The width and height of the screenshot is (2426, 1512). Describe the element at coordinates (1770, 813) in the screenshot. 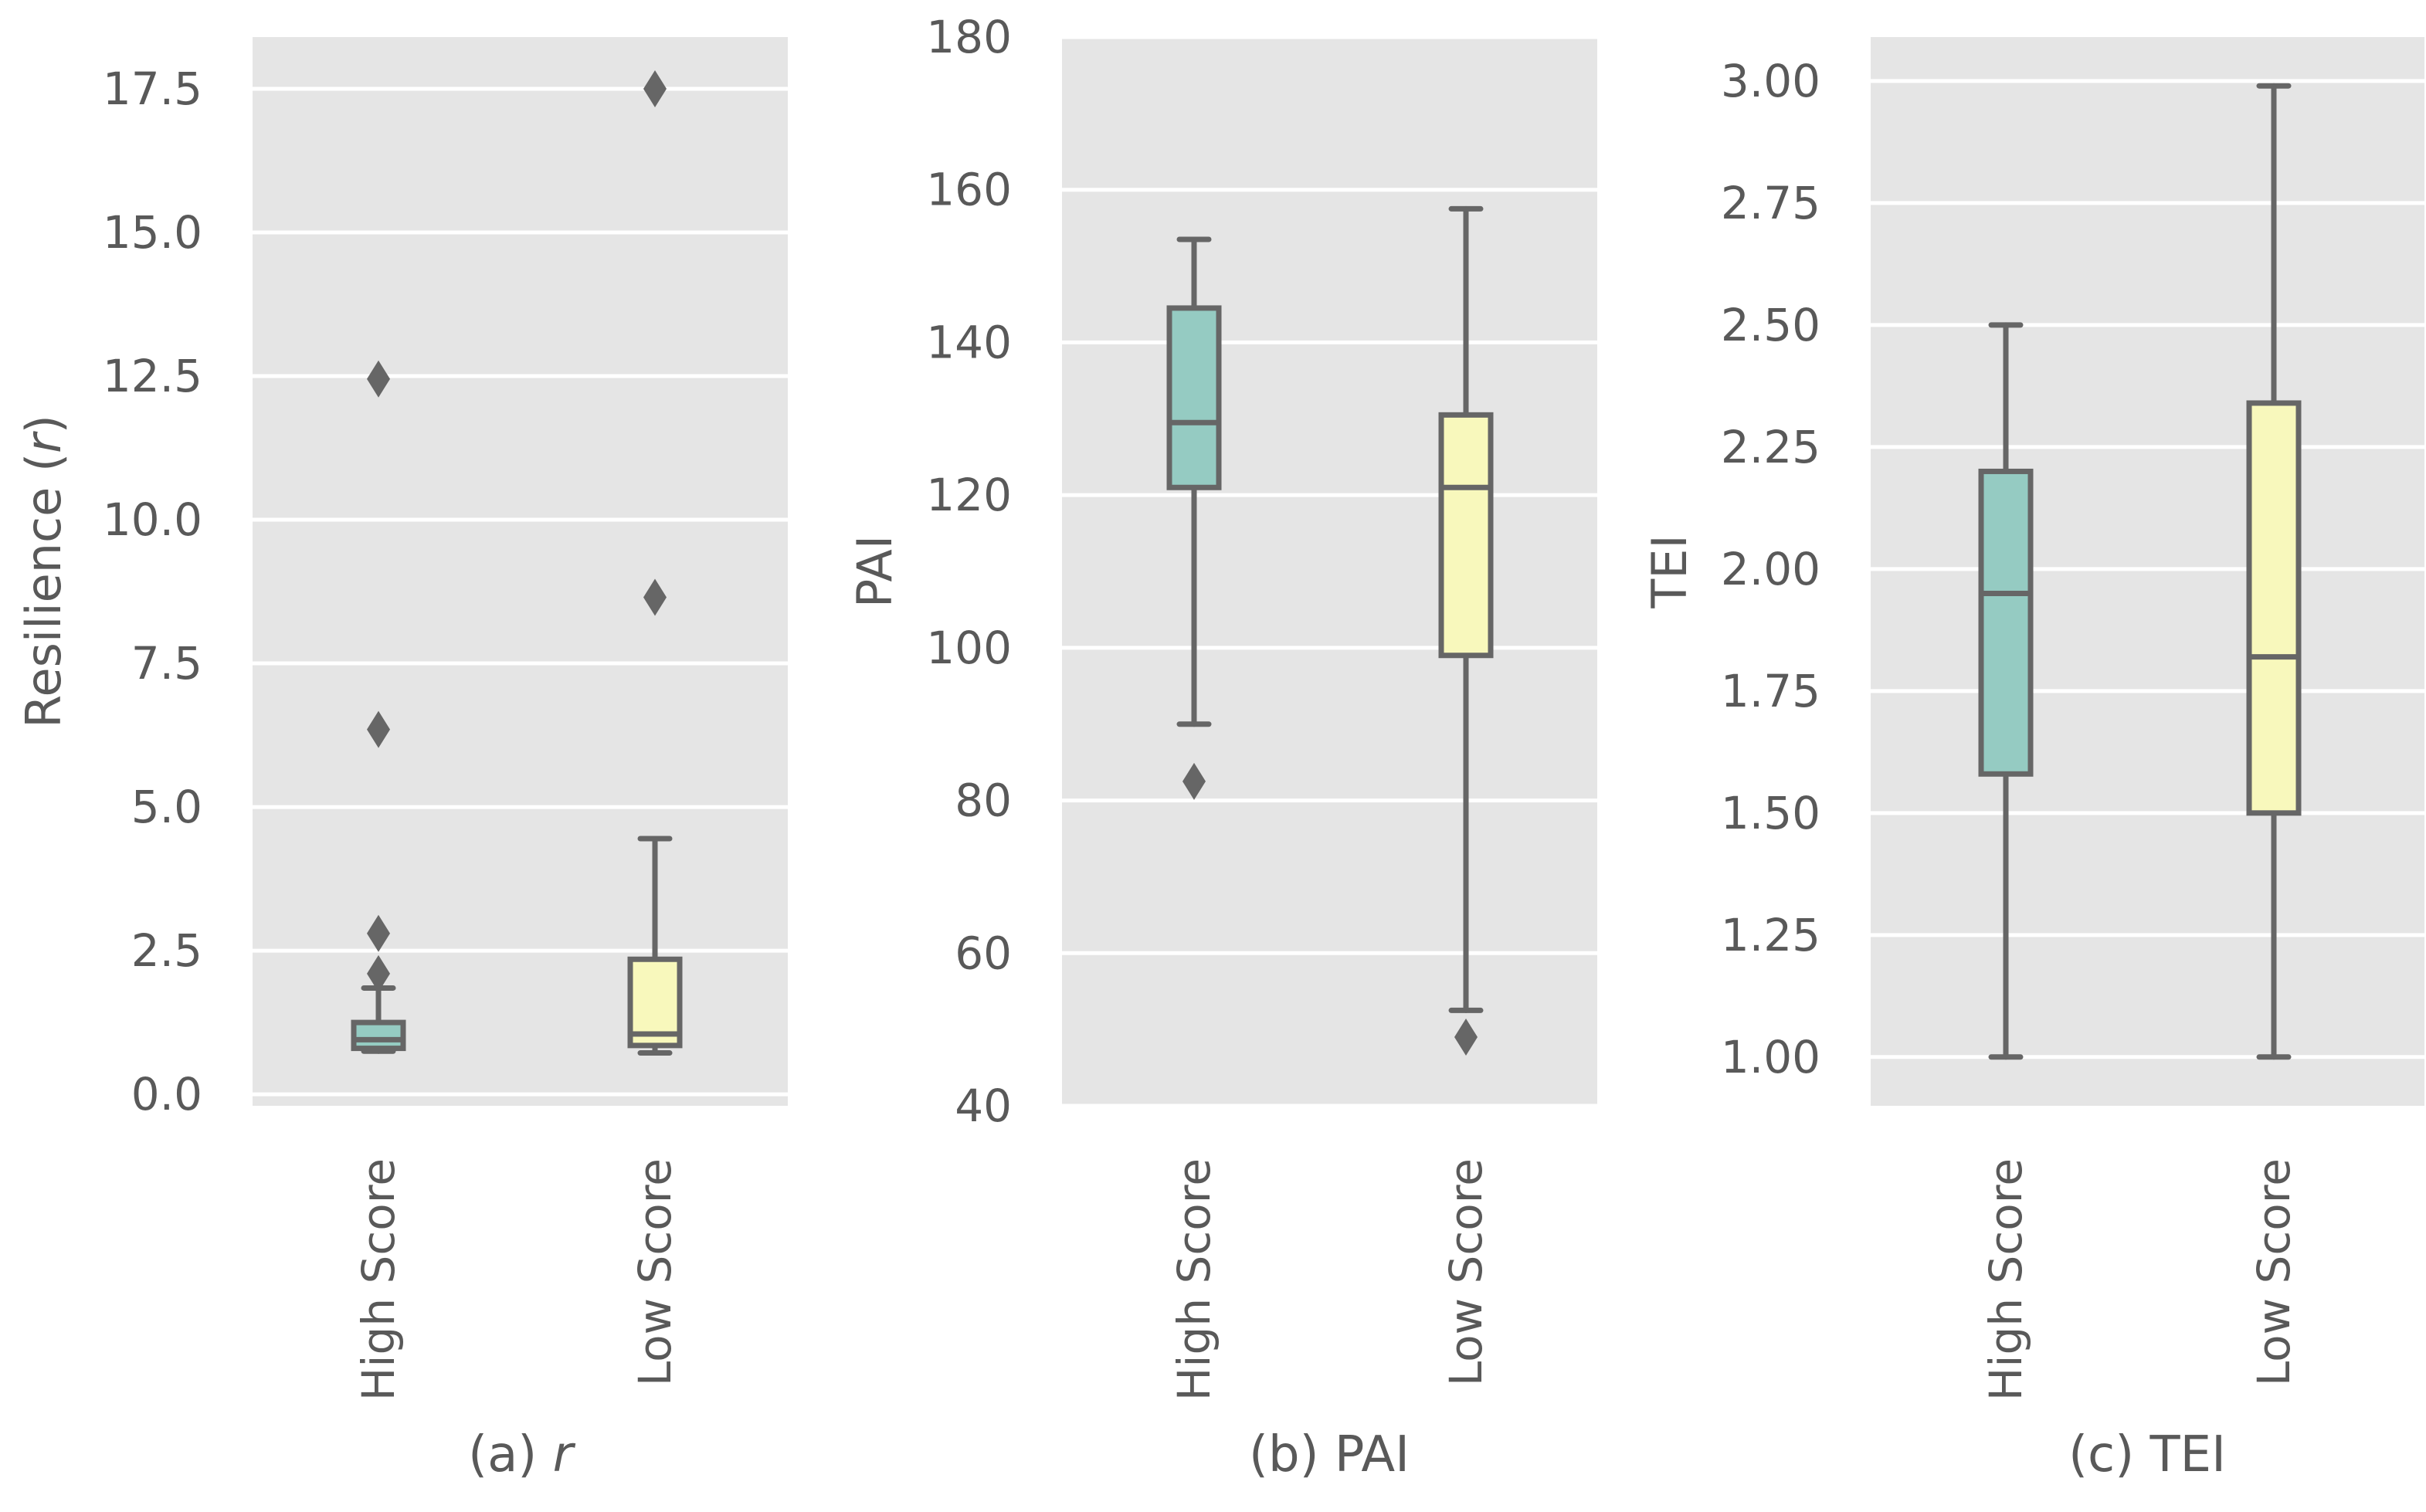

I see `y-tick-label: 1.50` at that location.